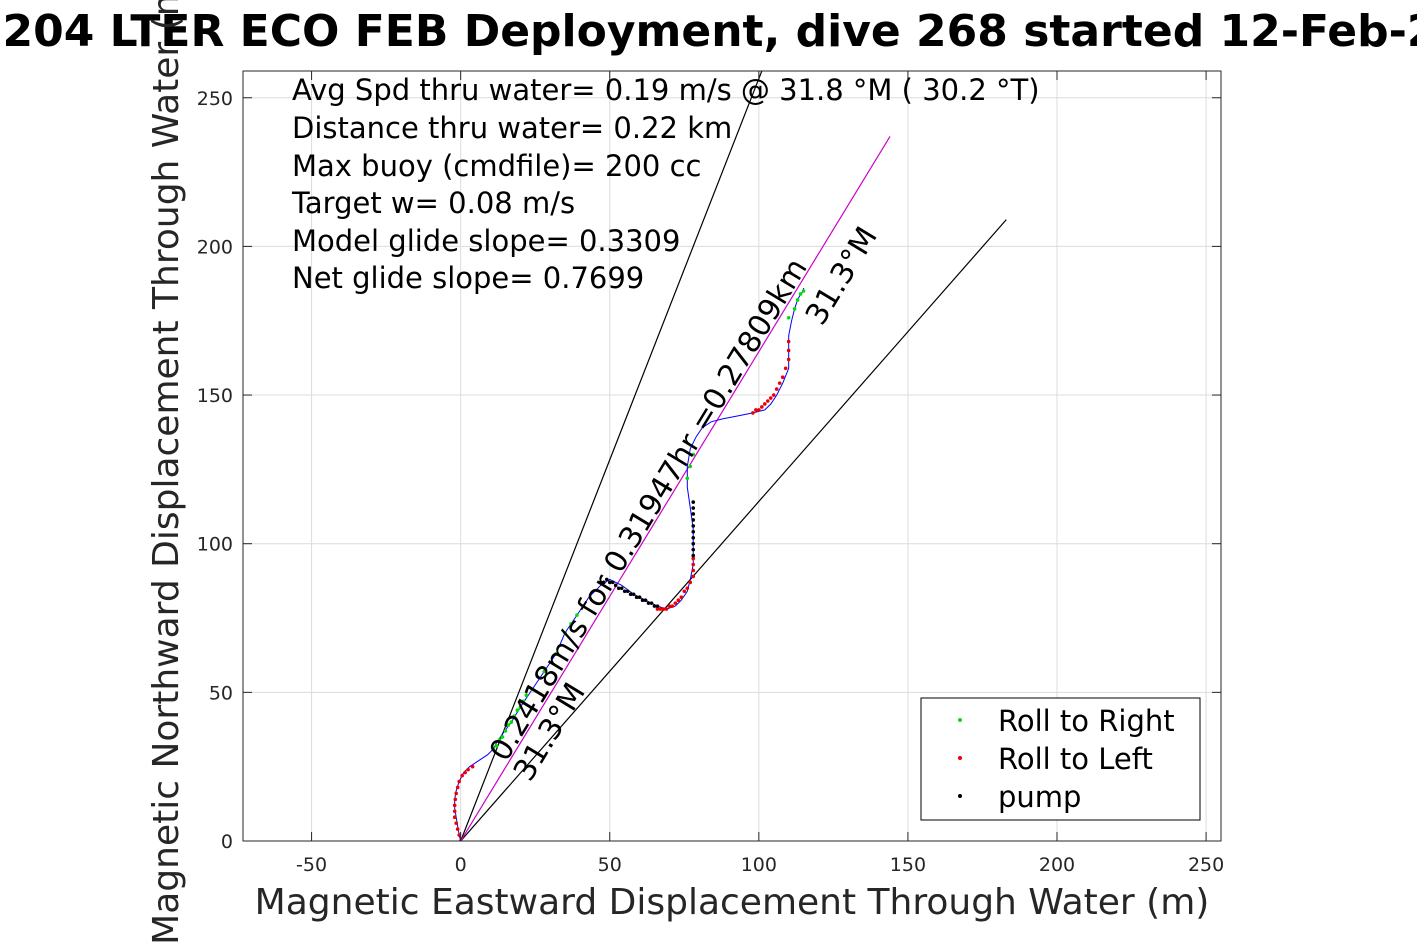  I want to click on x-tick-label: 200, so click(1057, 865).